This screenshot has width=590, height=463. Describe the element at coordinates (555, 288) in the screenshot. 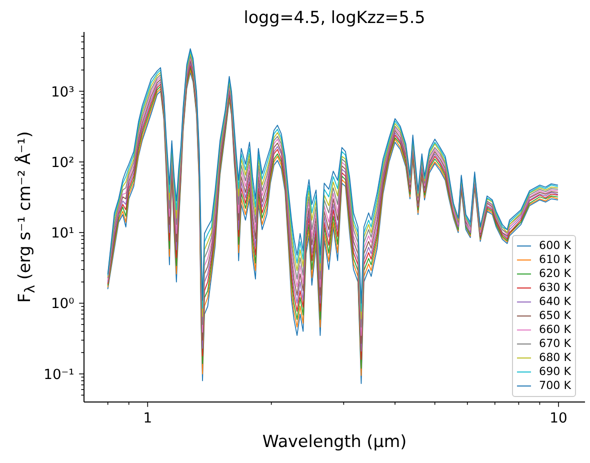

I see `legend-label: 630 K` at that location.